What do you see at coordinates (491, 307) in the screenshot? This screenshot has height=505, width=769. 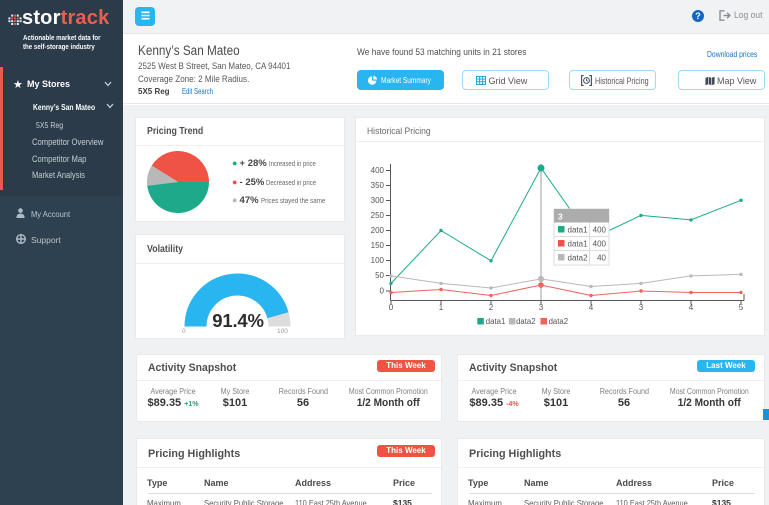 I see `svg-text: 2` at bounding box center [491, 307].